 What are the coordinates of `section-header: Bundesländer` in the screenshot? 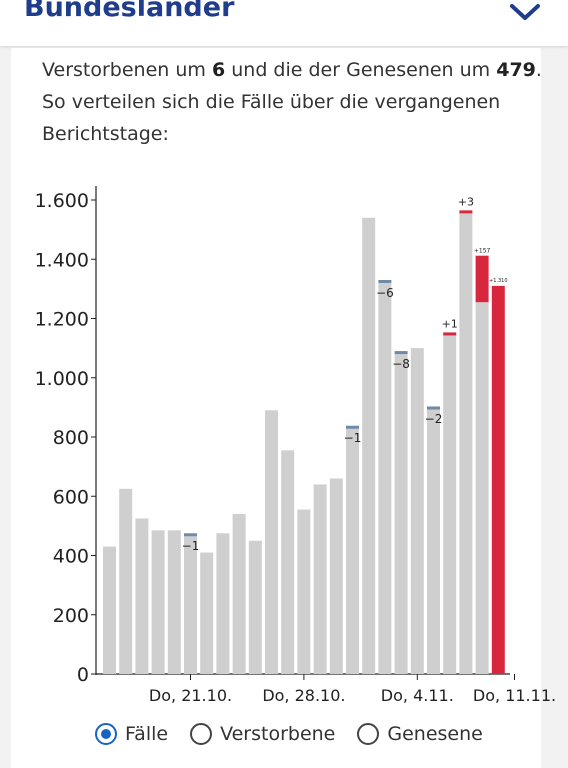 It's located at (284, 23).